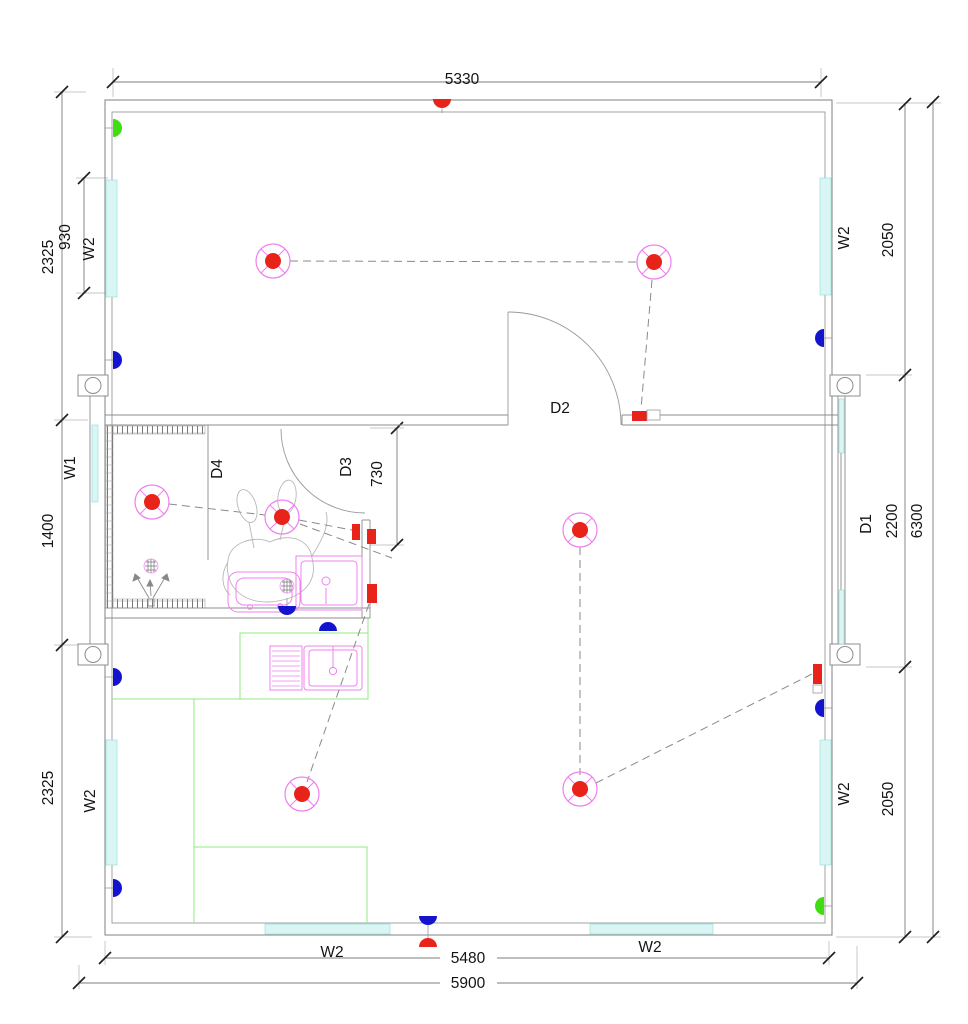 Image resolution: width=968 pixels, height=1024 pixels. What do you see at coordinates (841, 426) in the screenshot?
I see `door-d1-panel-upper` at bounding box center [841, 426].